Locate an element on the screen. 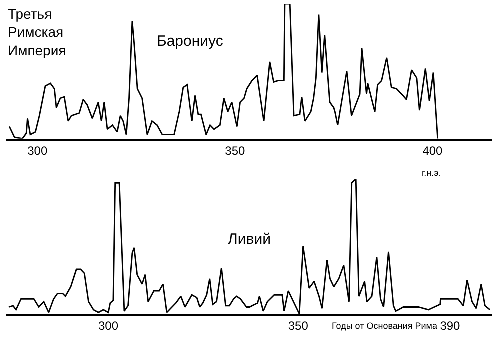 The width and height of the screenshot is (500, 338). series-label: Барониус is located at coordinates (190, 41).